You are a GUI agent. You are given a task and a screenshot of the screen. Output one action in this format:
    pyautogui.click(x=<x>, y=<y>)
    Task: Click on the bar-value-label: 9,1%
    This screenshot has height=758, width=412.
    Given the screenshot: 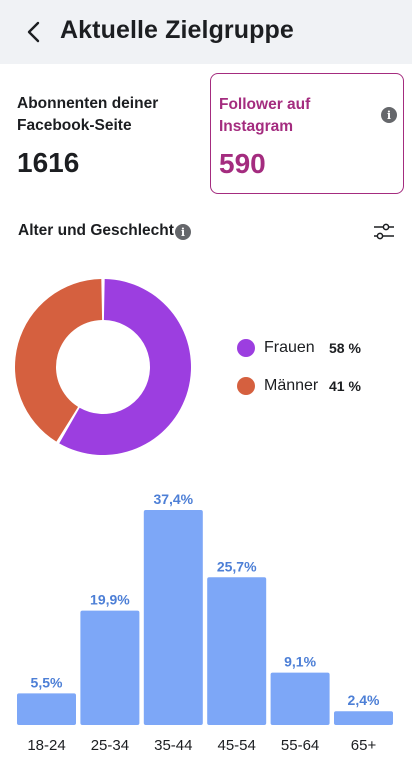 What is the action you would take?
    pyautogui.click(x=300, y=662)
    